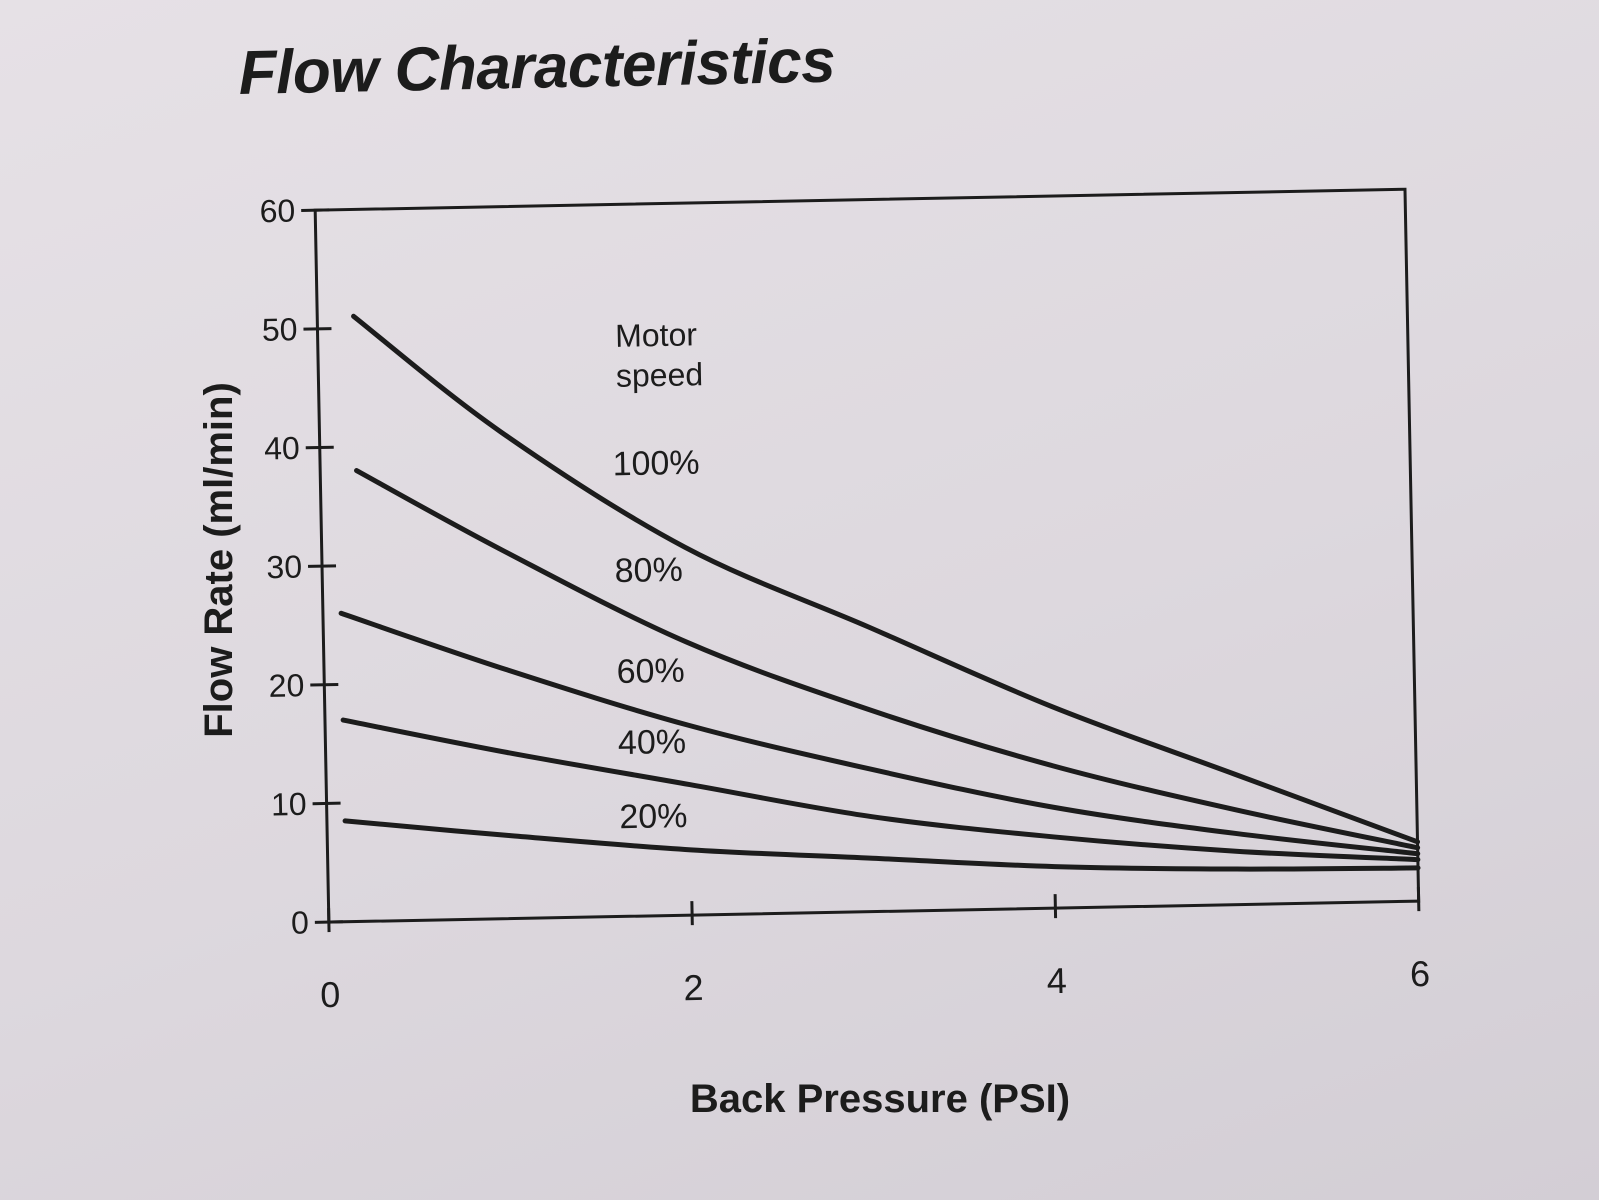 This screenshot has height=1200, width=1599. Describe the element at coordinates (286, 685) in the screenshot. I see `y-tick-label: 20` at that location.